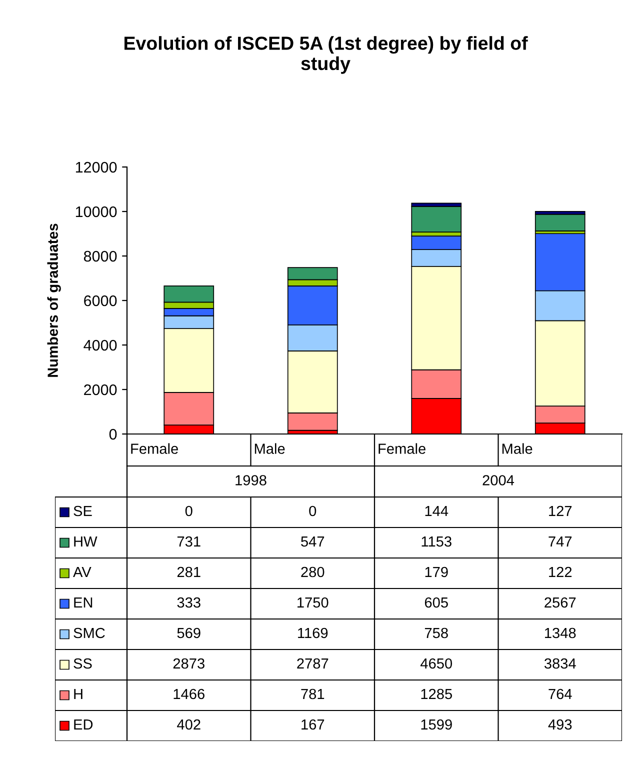  What do you see at coordinates (436, 724) in the screenshot?
I see `data-label: 1599` at bounding box center [436, 724].